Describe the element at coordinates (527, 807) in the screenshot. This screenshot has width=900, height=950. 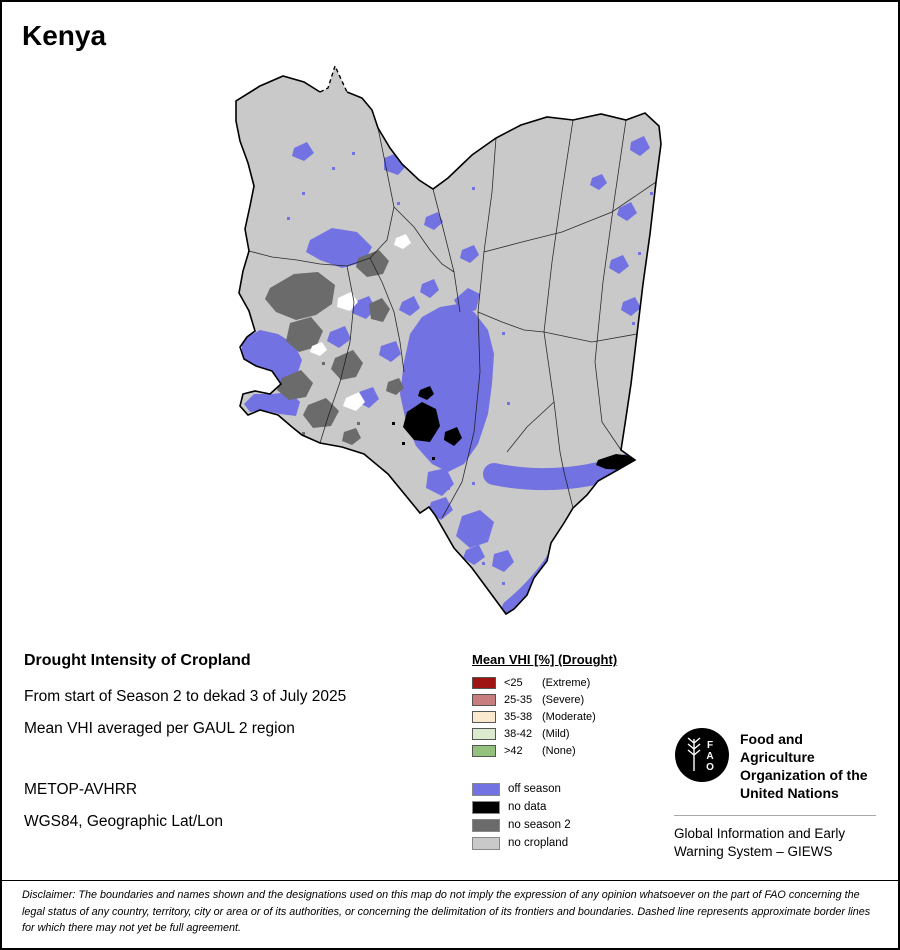
I see `legend-label: no data` at that location.